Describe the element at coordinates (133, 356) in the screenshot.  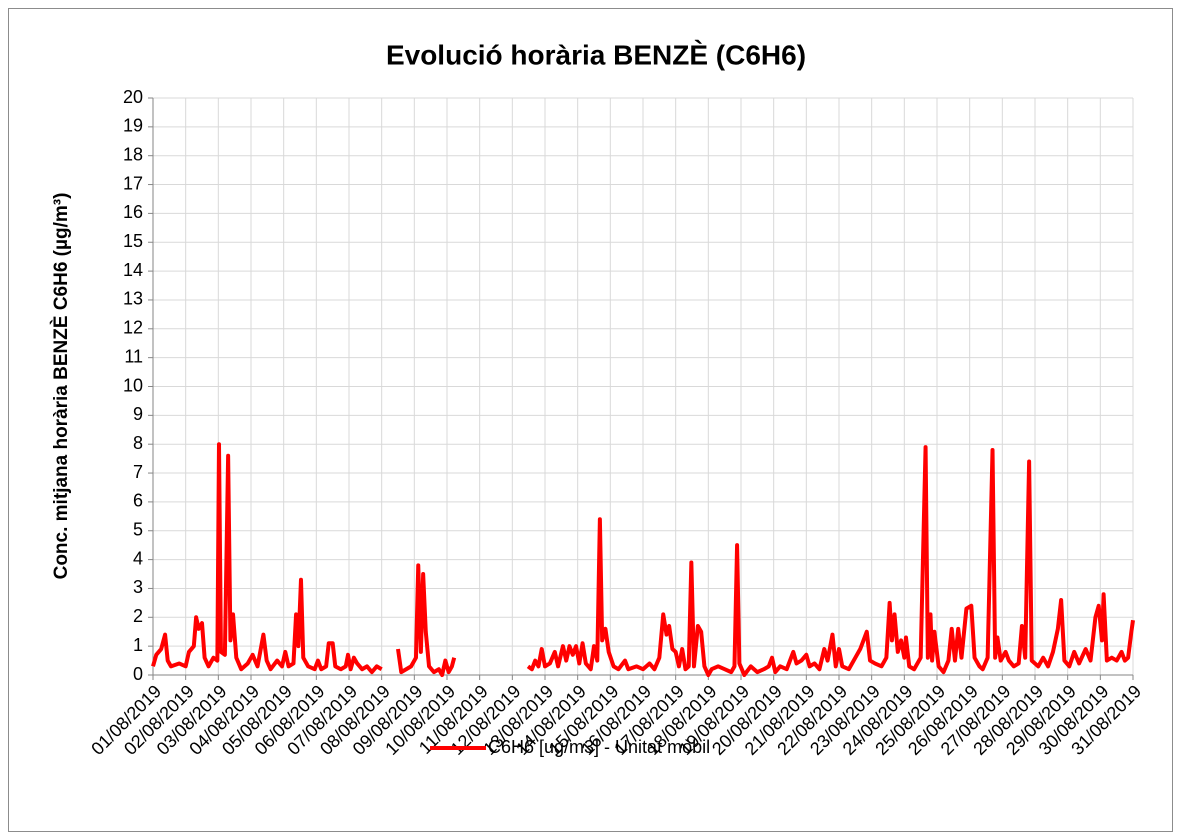
I see `y-tick-label: 11` at that location.